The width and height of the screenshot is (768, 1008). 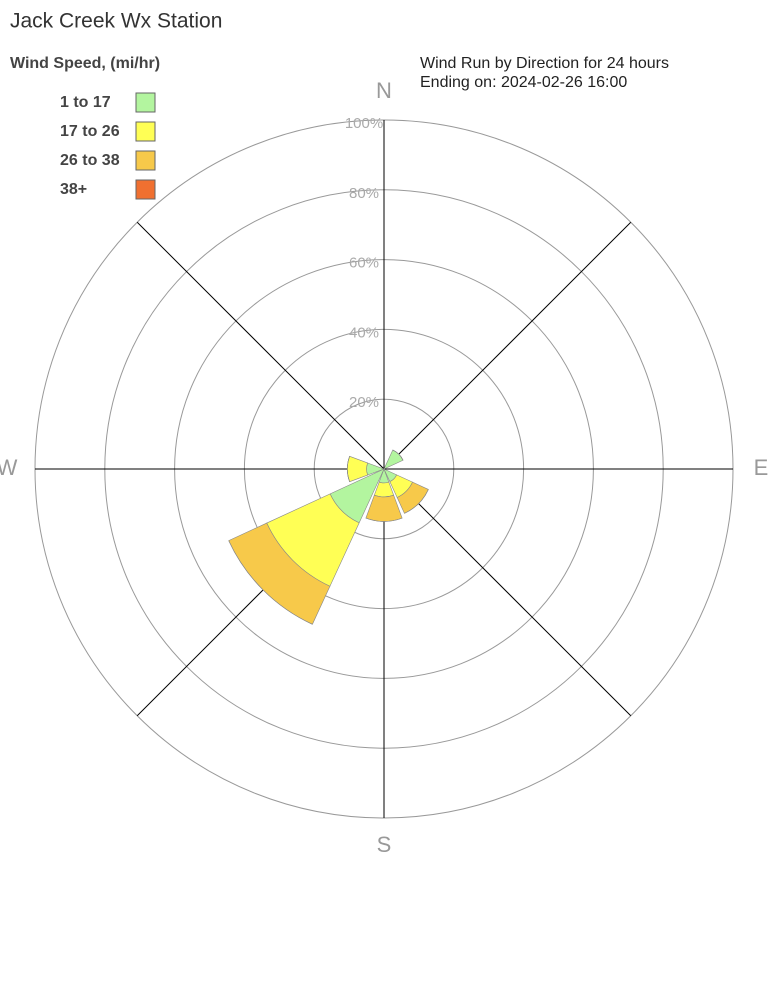 What do you see at coordinates (364, 332) in the screenshot?
I see `r-tick-label: 40%` at bounding box center [364, 332].